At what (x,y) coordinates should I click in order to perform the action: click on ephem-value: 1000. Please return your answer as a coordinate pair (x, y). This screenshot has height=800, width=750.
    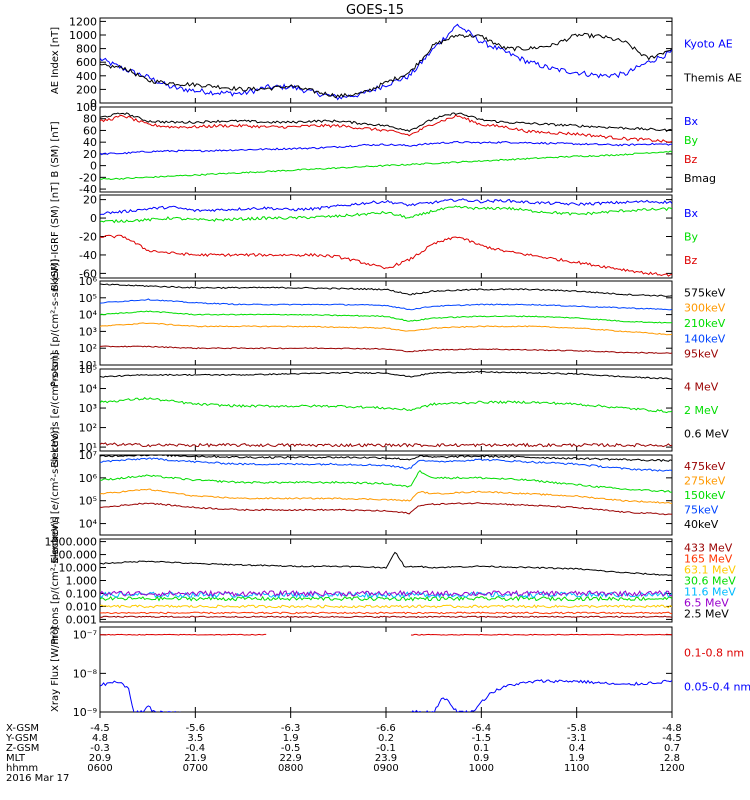
    Looking at the image, I should click on (481, 768).